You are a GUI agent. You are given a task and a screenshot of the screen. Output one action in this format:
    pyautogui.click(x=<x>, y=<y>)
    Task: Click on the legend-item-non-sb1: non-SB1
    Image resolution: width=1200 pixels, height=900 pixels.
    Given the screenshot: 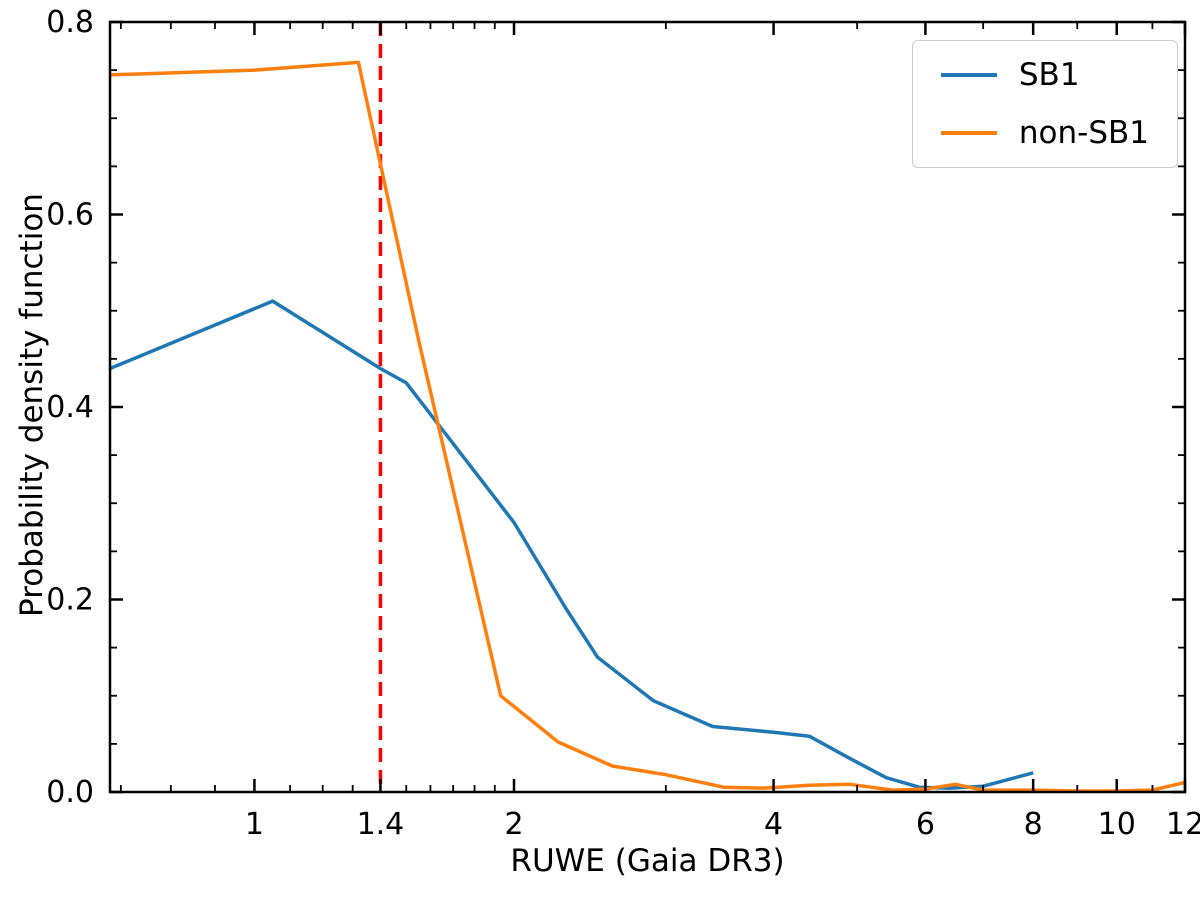 What is the action you would take?
    pyautogui.click(x=1044, y=133)
    